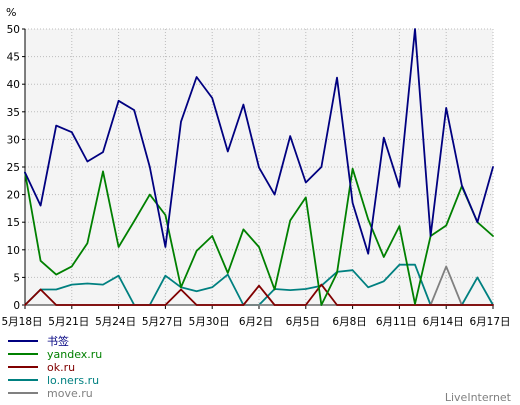 This screenshot has height=405, width=520. Describe the element at coordinates (68, 322) in the screenshot. I see `x-tick-label: 5月21日` at that location.